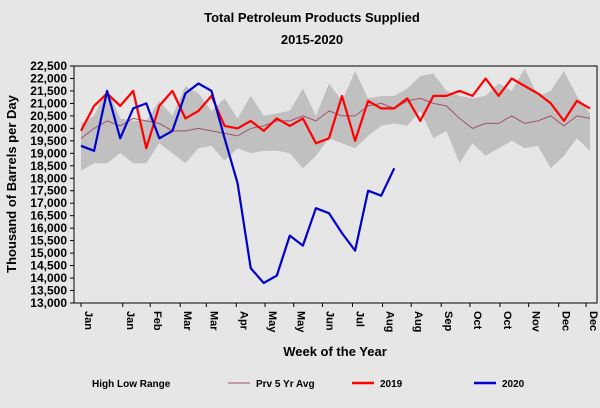 Image resolution: width=600 pixels, height=408 pixels. I want to click on y-tick-label: 20,000, so click(48, 128).